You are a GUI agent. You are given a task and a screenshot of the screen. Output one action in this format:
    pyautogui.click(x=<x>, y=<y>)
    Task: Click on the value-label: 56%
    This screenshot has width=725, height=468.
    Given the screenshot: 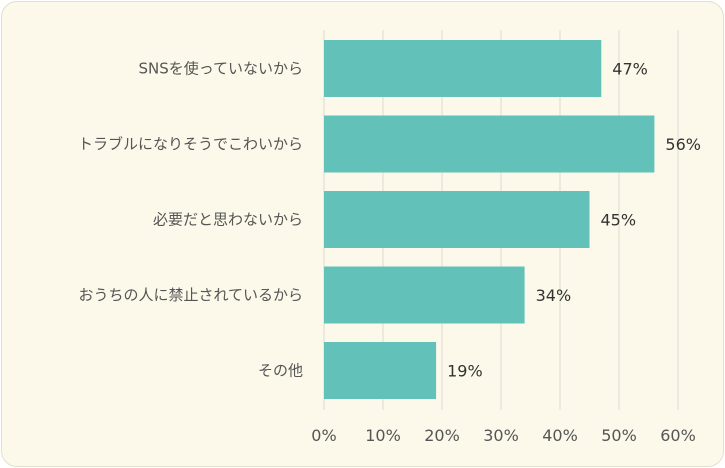 What is the action you would take?
    pyautogui.click(x=683, y=144)
    